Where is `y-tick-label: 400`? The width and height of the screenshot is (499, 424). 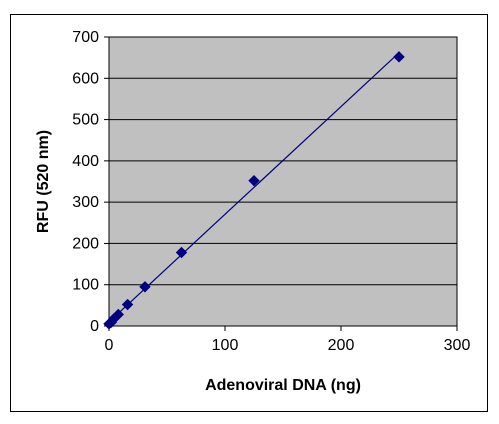 y-tick-label: 400 is located at coordinates (85, 161).